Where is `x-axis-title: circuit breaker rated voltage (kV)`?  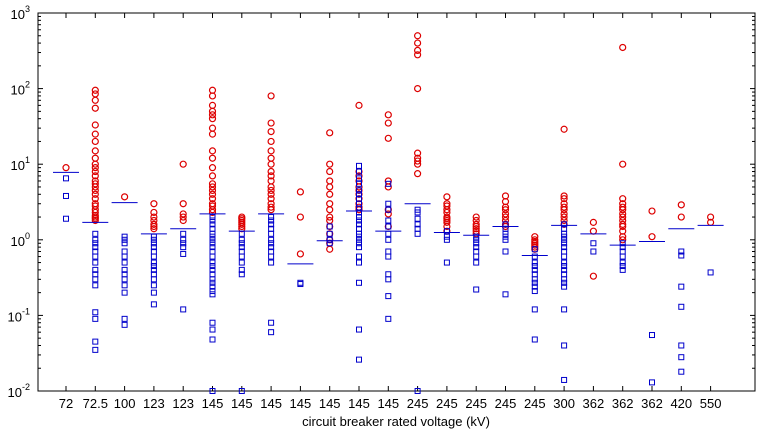 x-axis-title: circuit breaker rated voltage (kV) is located at coordinates (396, 421).